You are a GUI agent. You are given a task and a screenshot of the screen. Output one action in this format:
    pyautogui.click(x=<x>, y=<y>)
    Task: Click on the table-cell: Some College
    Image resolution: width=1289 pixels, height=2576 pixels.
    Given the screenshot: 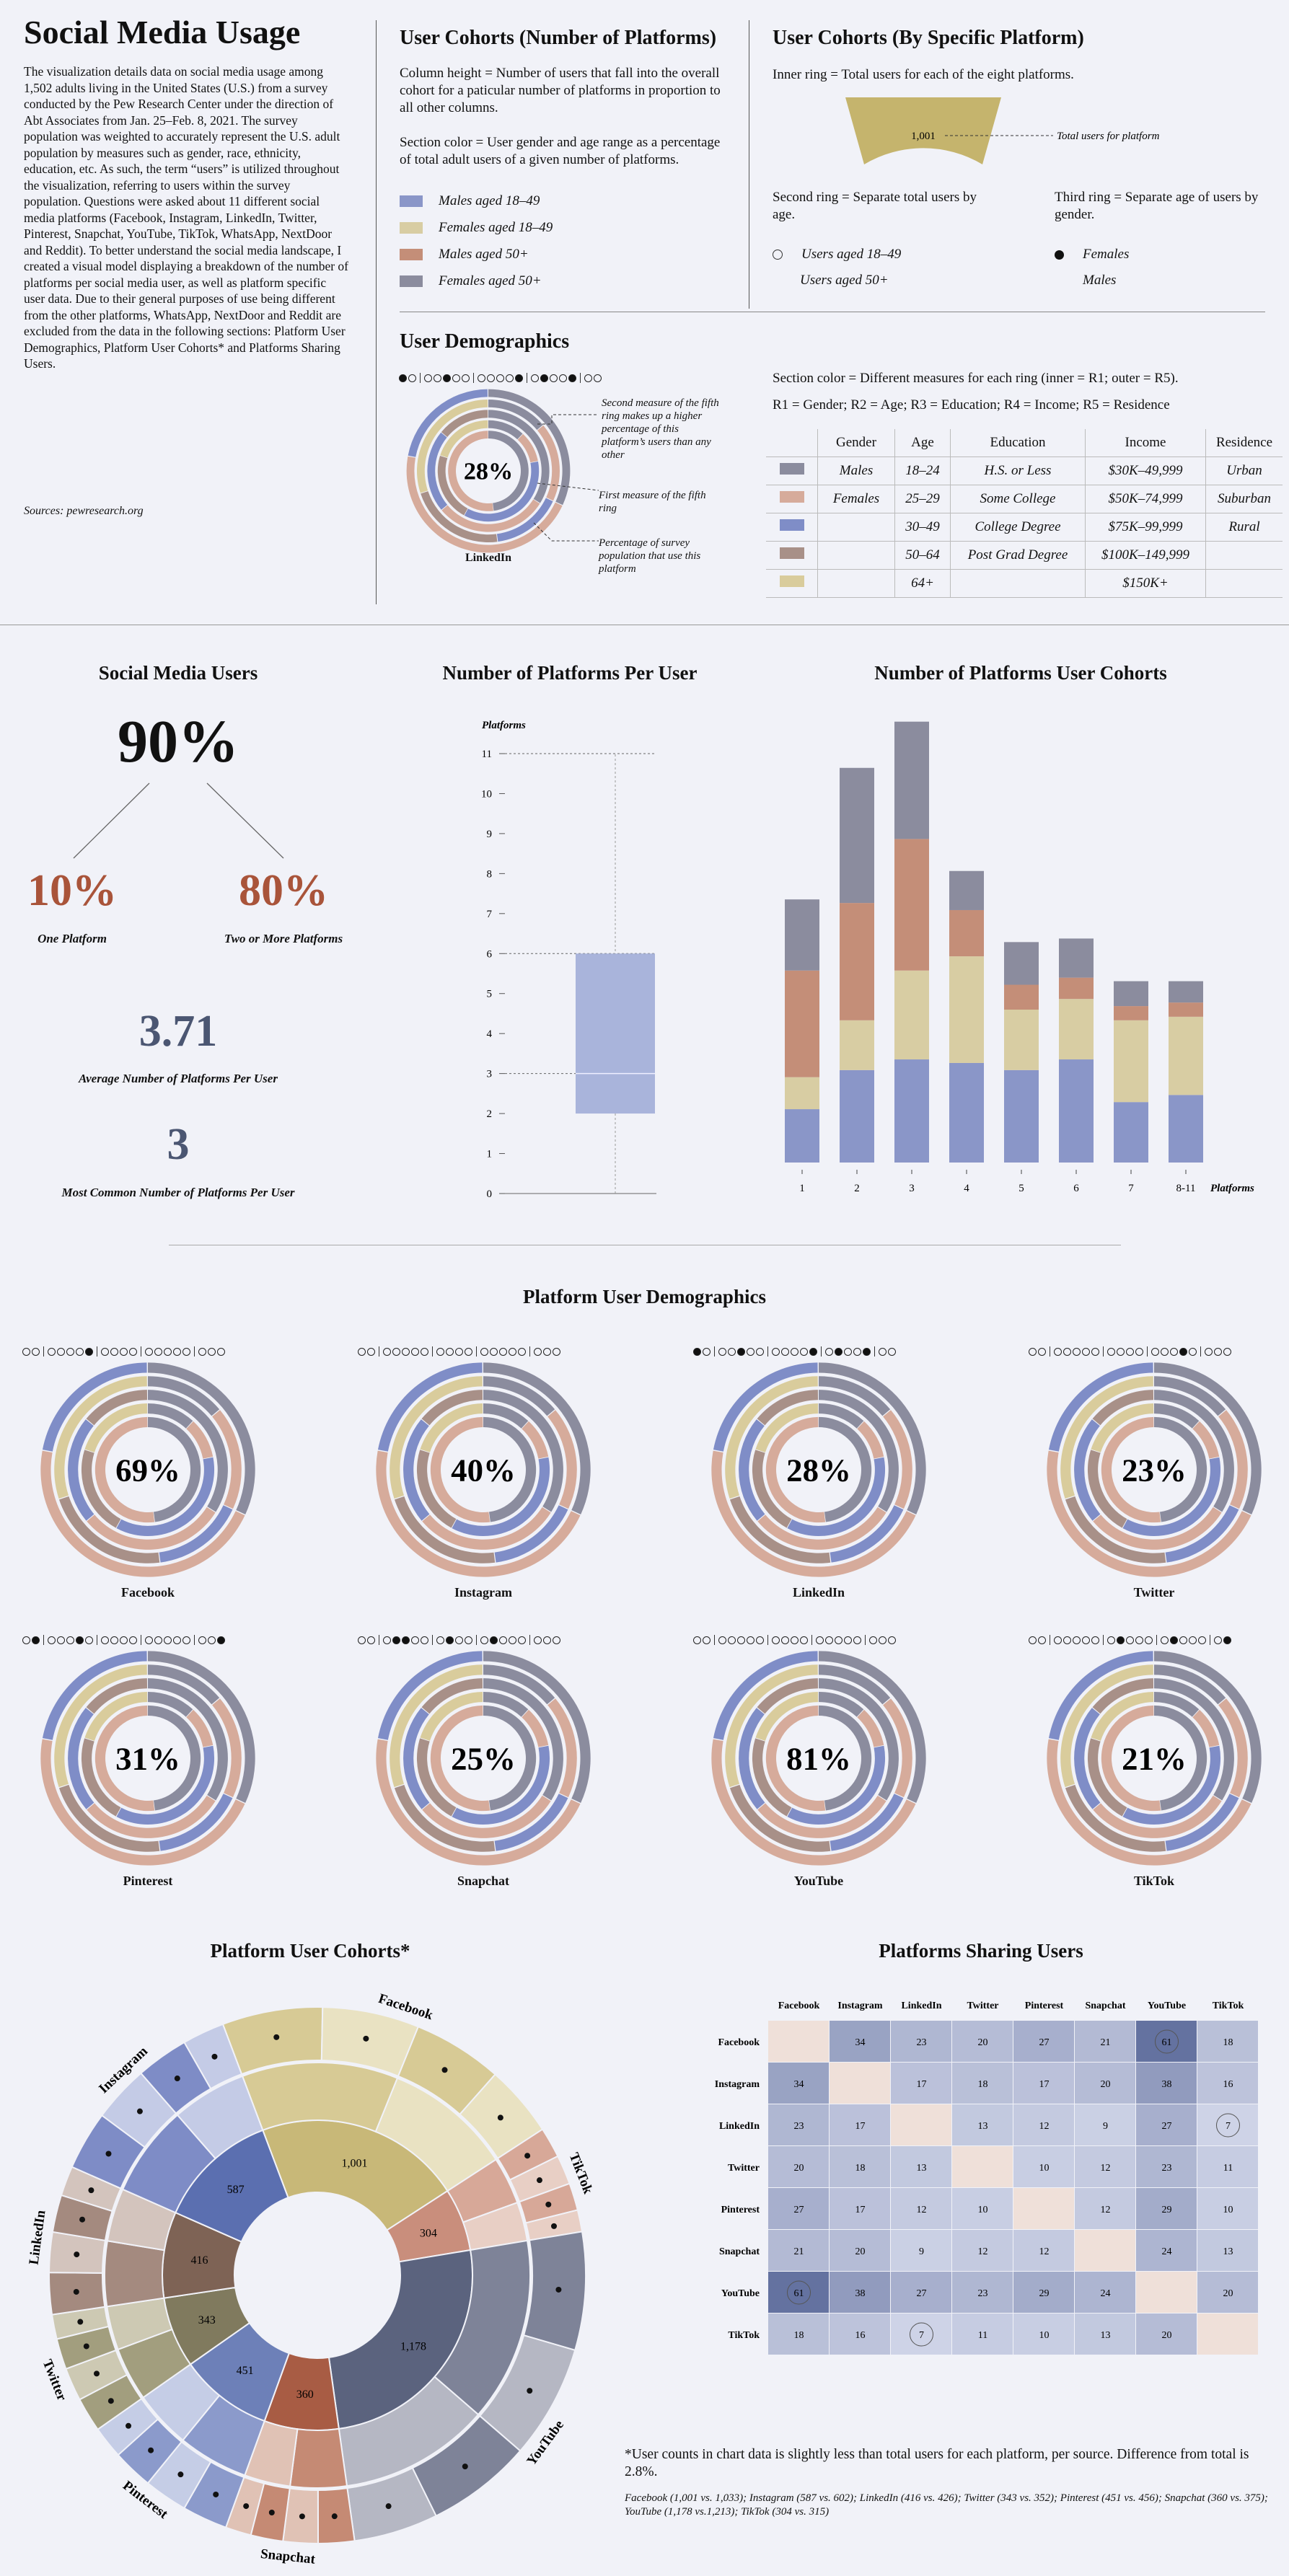 What is the action you would take?
    pyautogui.click(x=1018, y=499)
    